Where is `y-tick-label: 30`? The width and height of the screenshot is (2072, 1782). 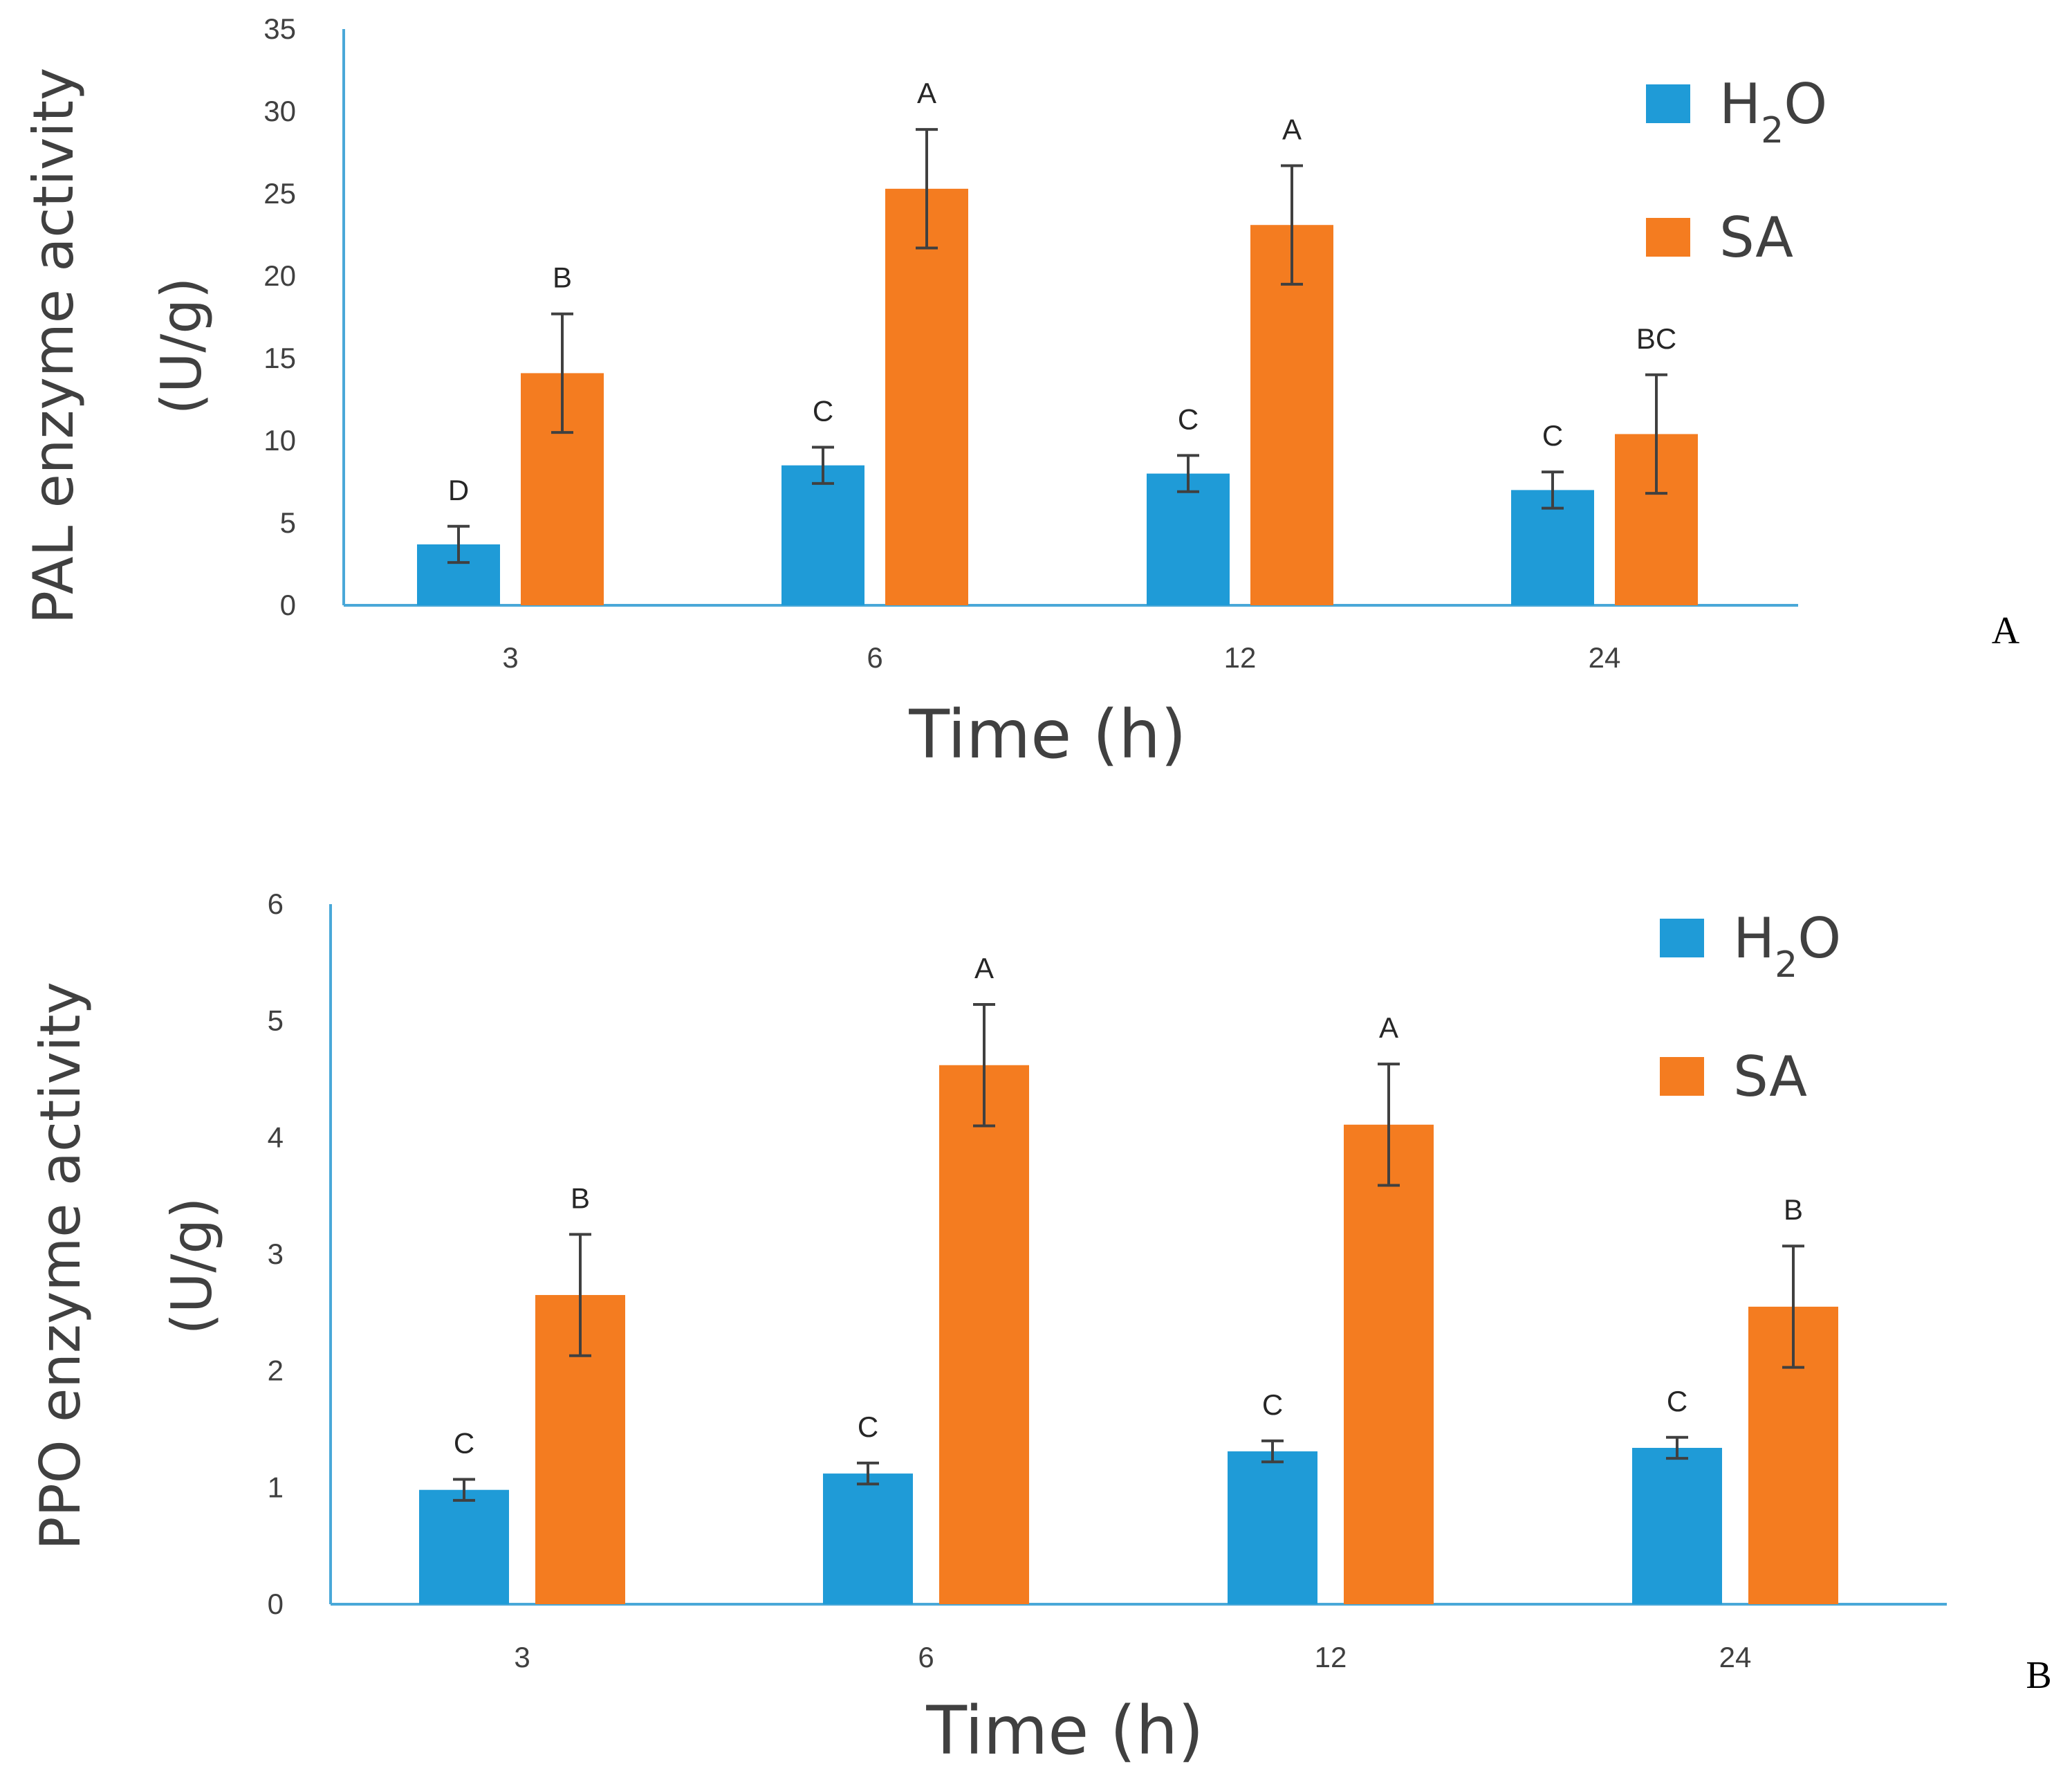 y-tick-label: 30 is located at coordinates (279, 111).